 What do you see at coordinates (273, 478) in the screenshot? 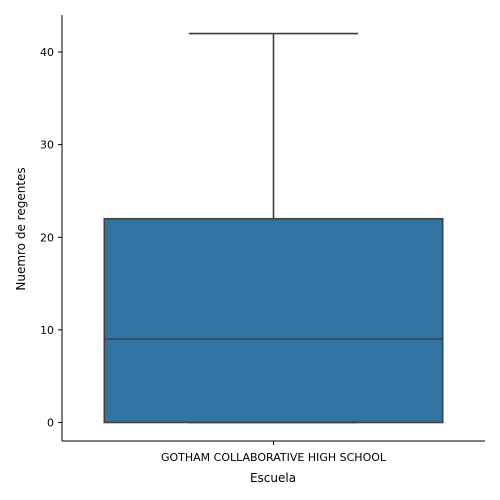
I see `x-axis-label: Escuela` at bounding box center [273, 478].